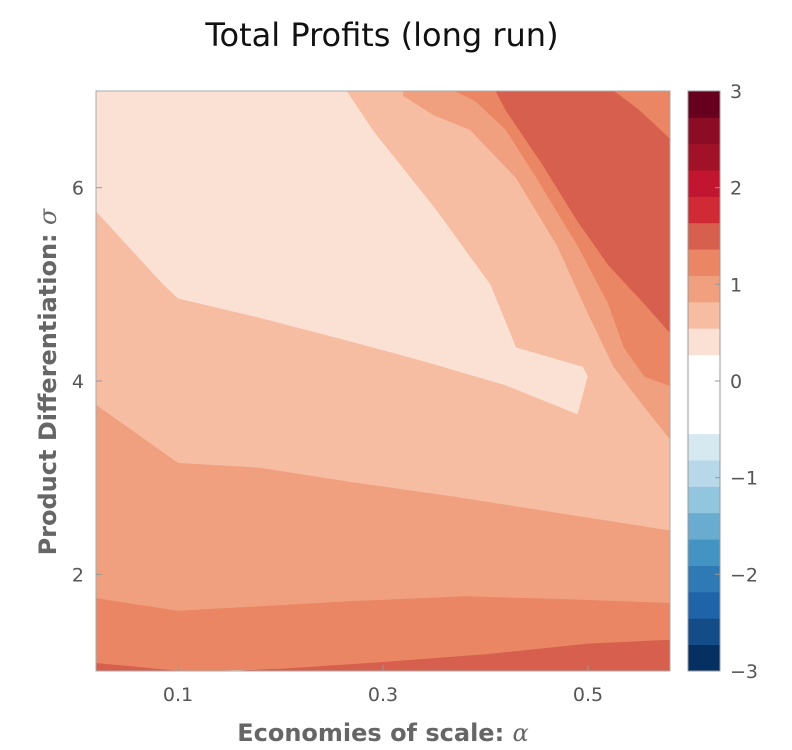  Describe the element at coordinates (78, 189) in the screenshot. I see `y-tick-label: 6` at that location.